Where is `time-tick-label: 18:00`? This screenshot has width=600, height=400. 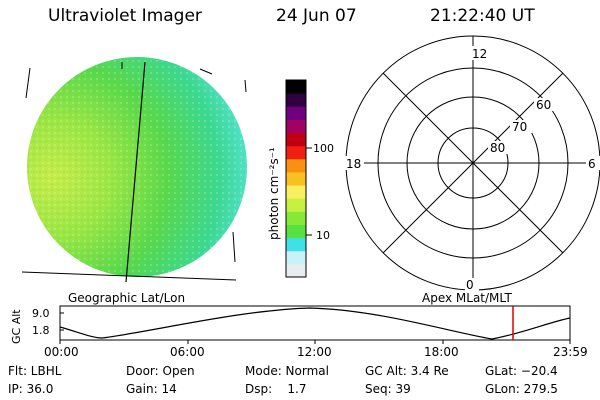 time-tick-label: 18:00 is located at coordinates (441, 352).